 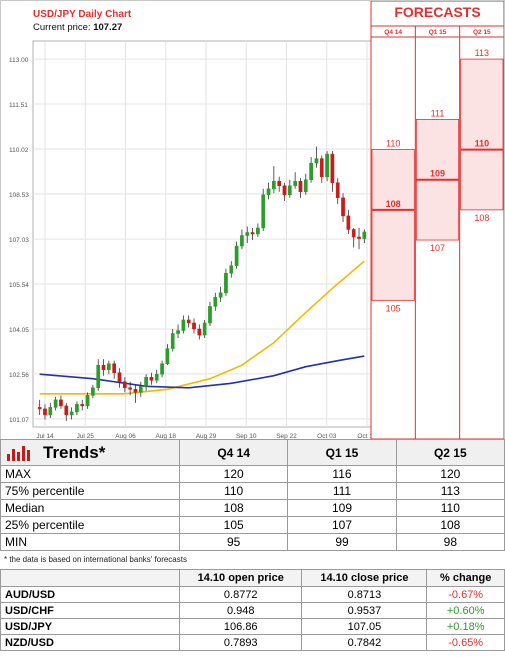 I want to click on trends-header-row: Trends* Q4 14 Q1 15 Q2 15, so click(x=252, y=452).